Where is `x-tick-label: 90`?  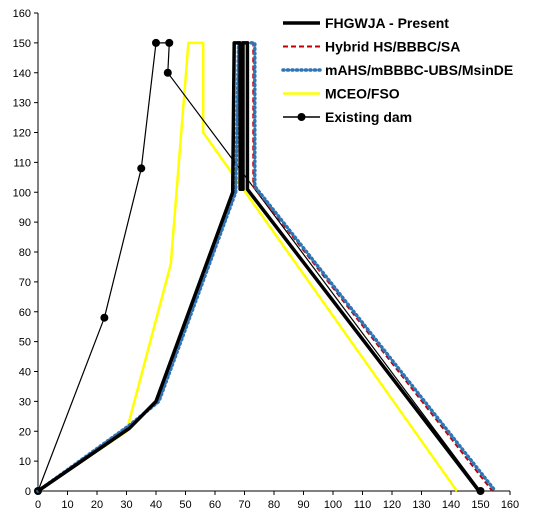
x-tick-label: 90 is located at coordinates (303, 505).